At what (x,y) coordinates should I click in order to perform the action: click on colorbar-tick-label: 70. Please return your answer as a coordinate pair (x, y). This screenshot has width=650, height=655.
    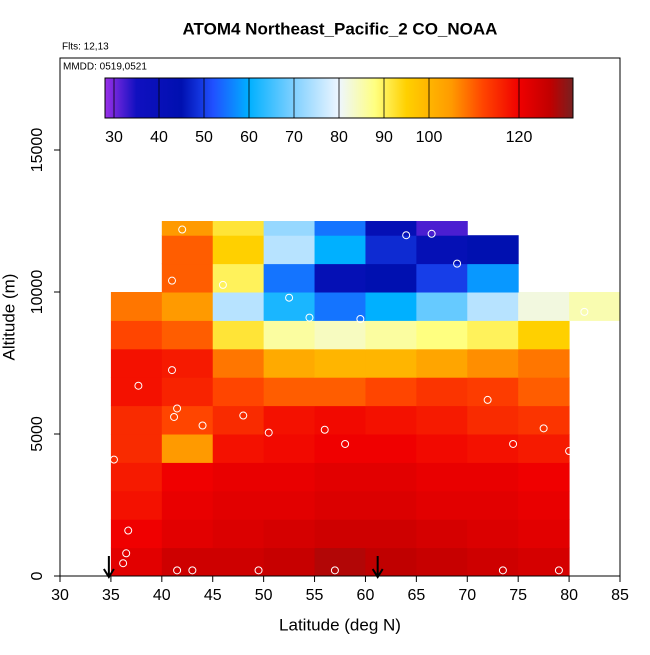
    Looking at the image, I should click on (294, 137).